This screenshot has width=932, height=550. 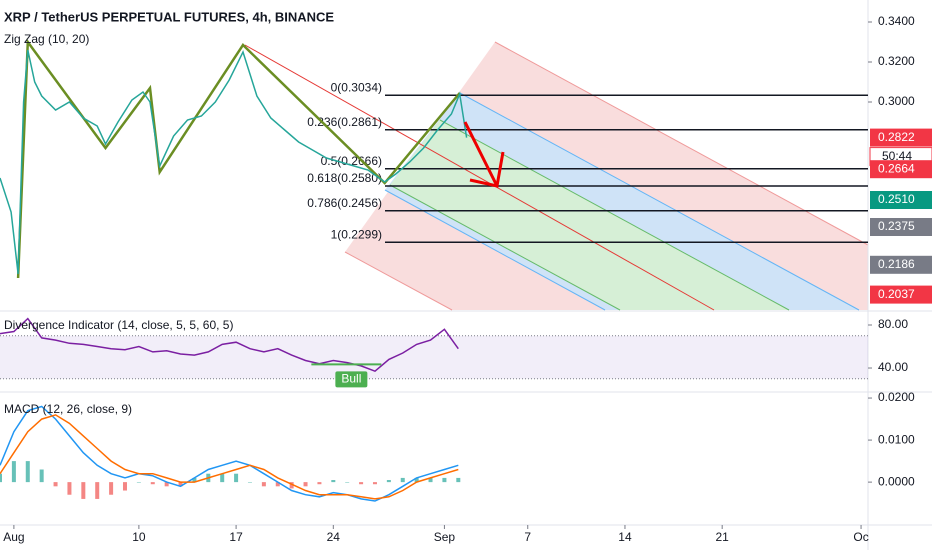 I want to click on price-line, so click(x=229, y=345).